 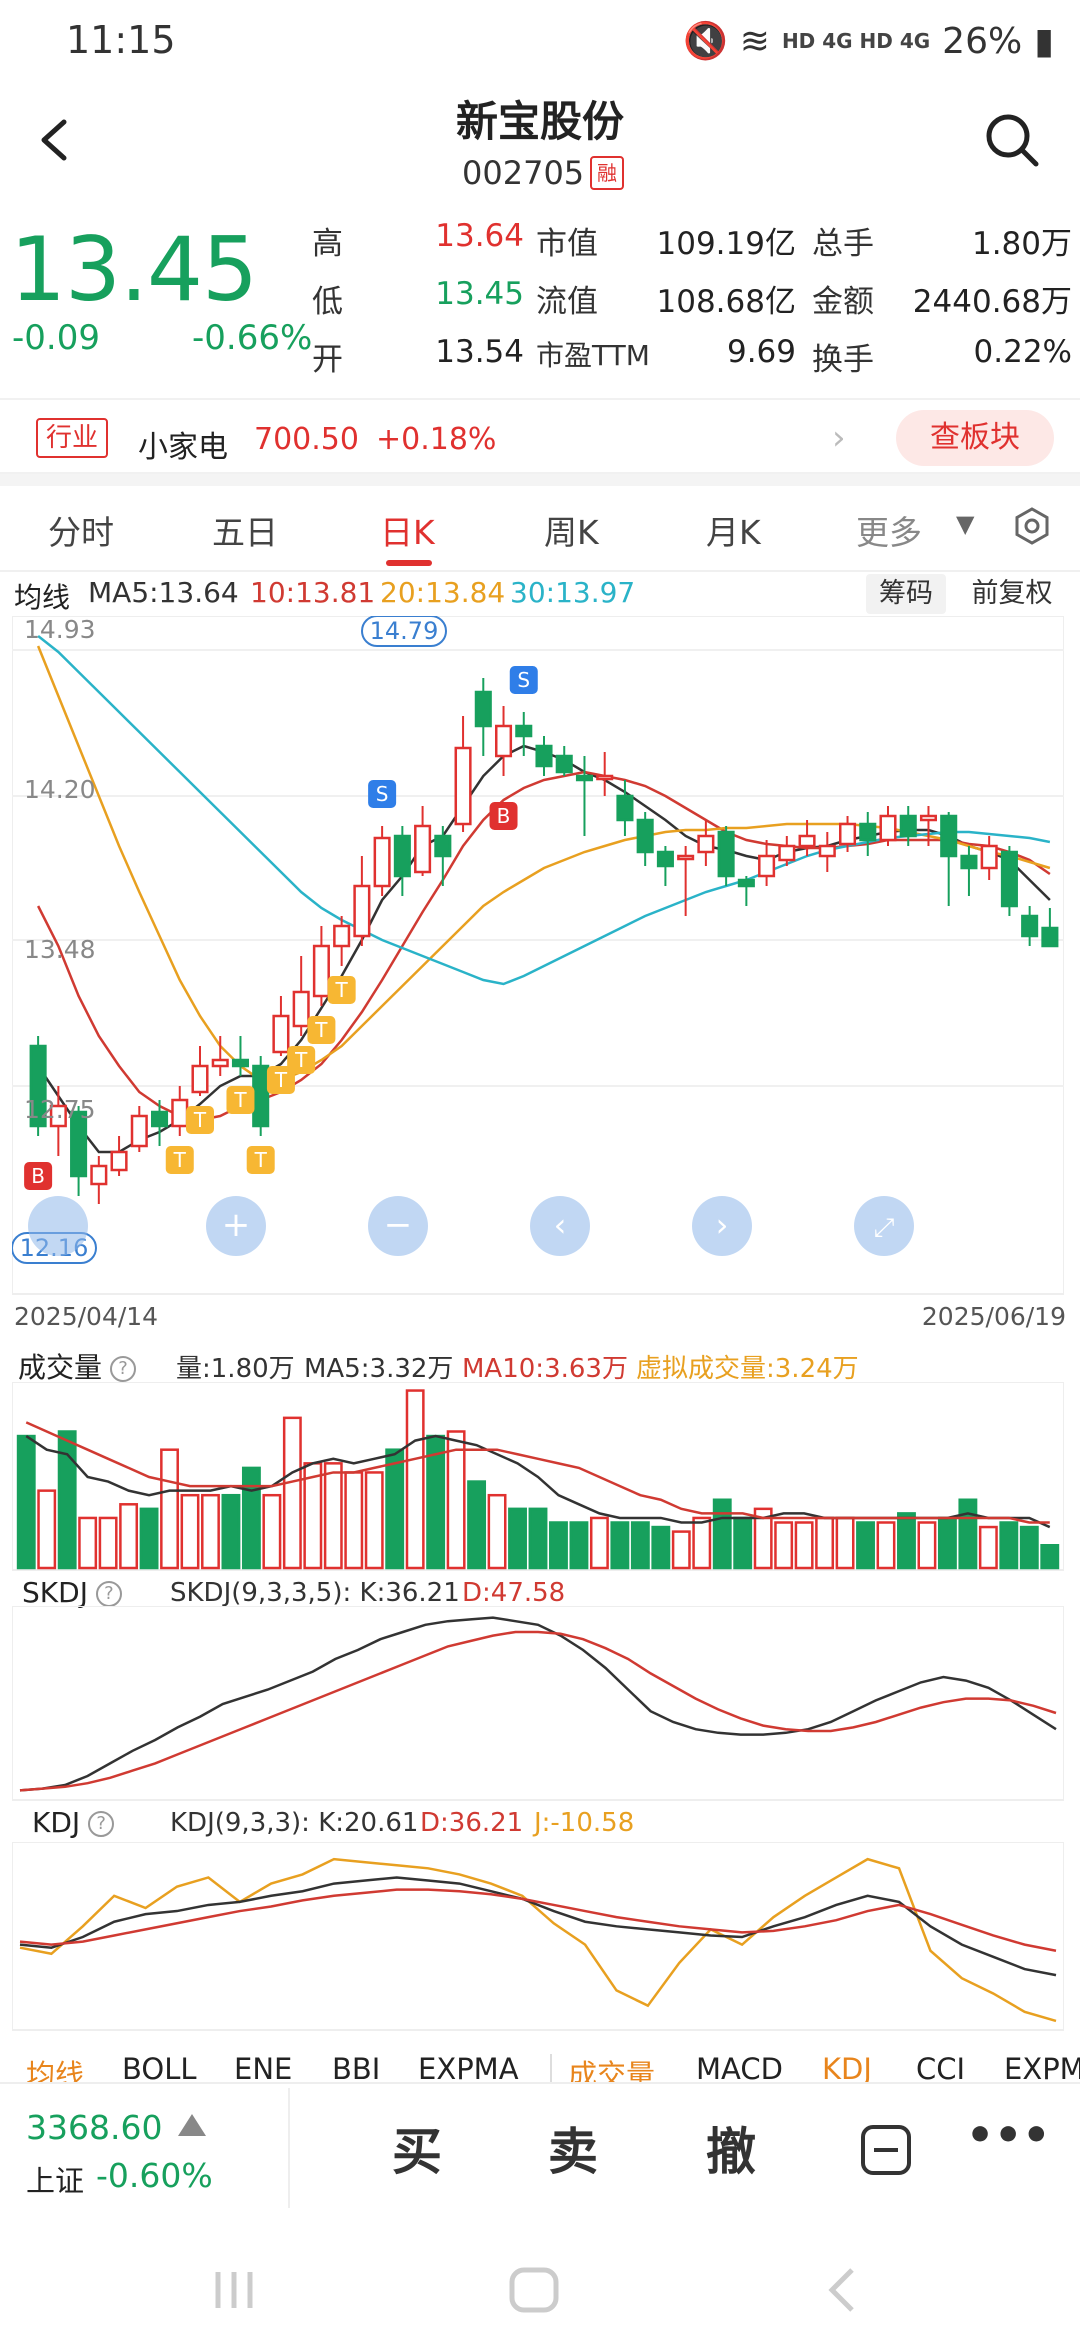 I want to click on high-value: 13.64, so click(x=479, y=236).